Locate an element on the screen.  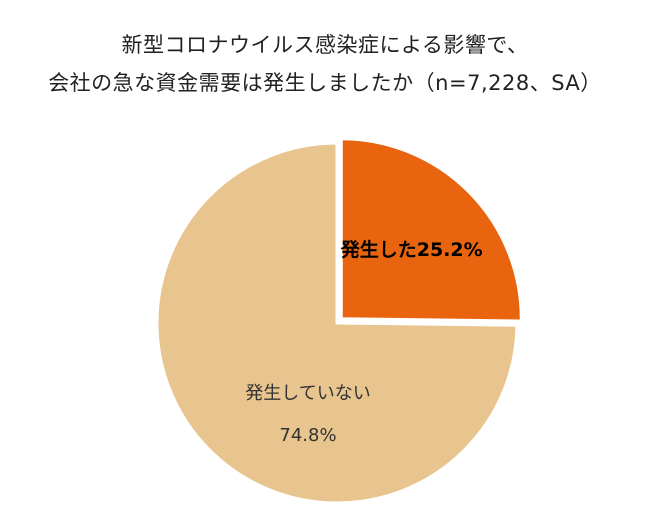
pie-label-1: 発生した25.2% is located at coordinates (411, 249).